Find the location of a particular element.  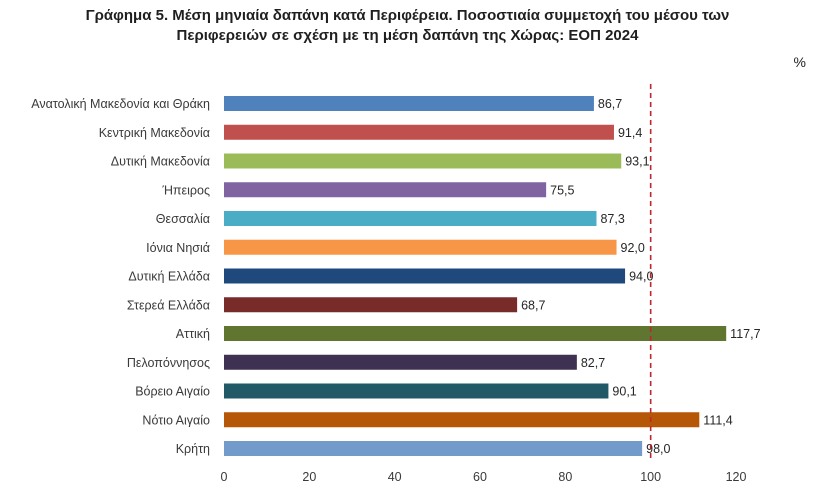

category-label: Κρήτη is located at coordinates (193, 449).